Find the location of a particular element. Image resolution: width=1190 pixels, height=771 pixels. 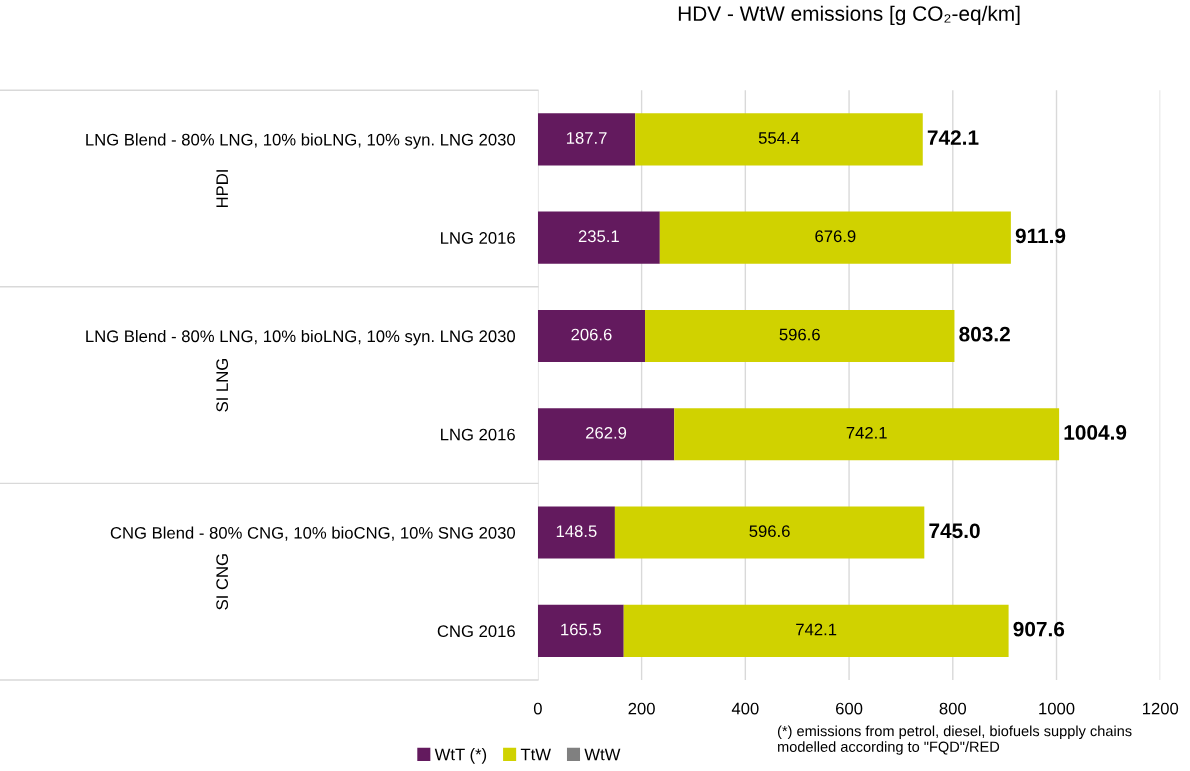

y-tick-label: CNG 2016 is located at coordinates (476, 631).